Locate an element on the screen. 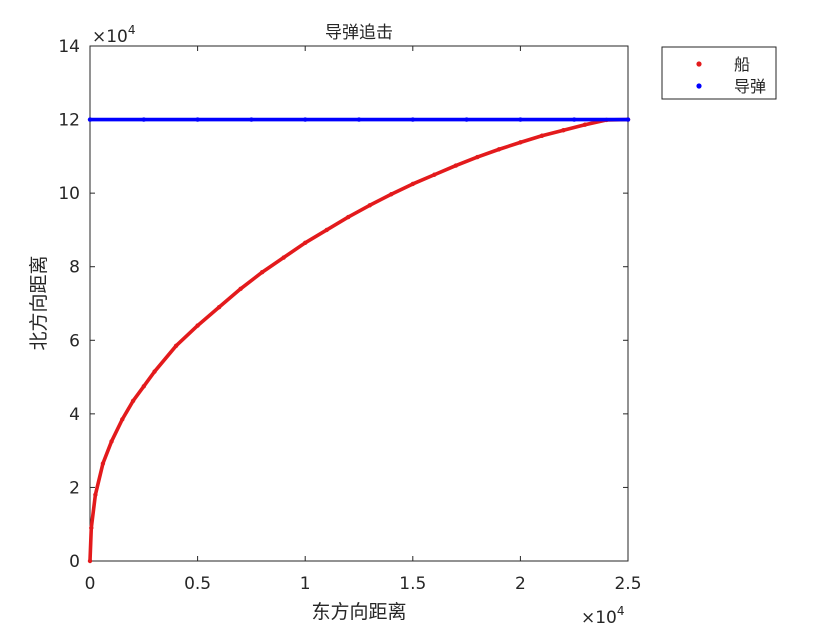 This screenshot has width=840, height=630. x-tick-label: 2.5 is located at coordinates (627, 584).